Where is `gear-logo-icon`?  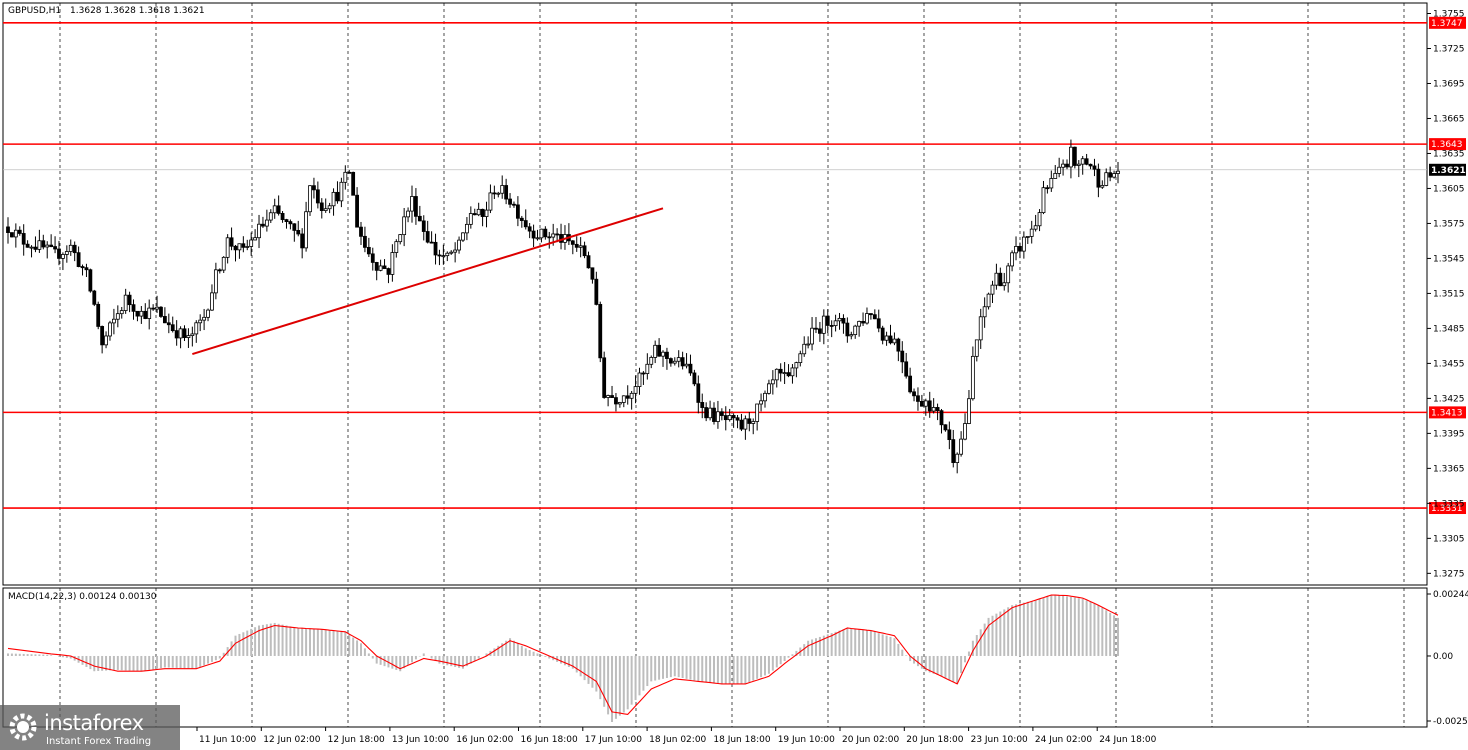
gear-logo-icon is located at coordinates (23, 727).